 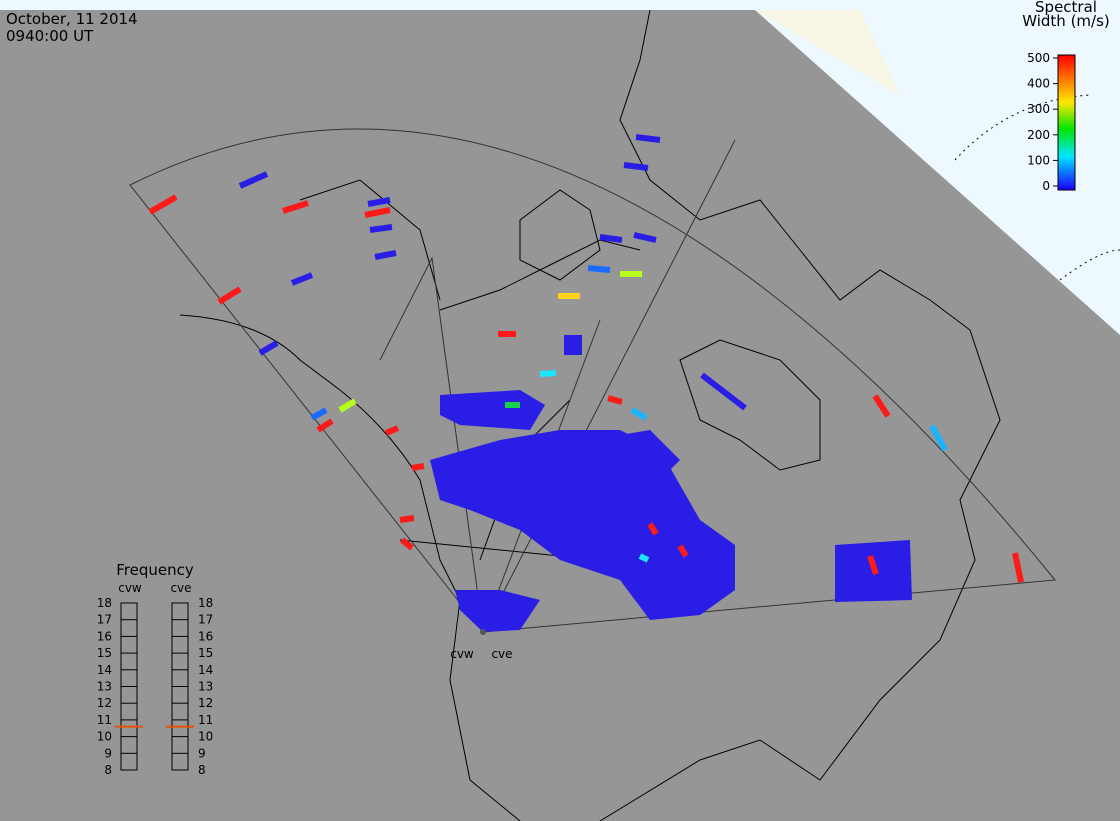 I want to click on colorbar-title: Spectral, so click(x=1066, y=8).